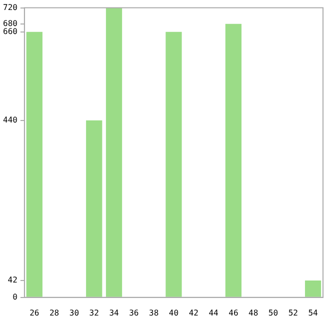 This screenshot has width=333, height=321. What do you see at coordinates (13, 280) in the screenshot?
I see `y-tick-label: 42` at bounding box center [13, 280].